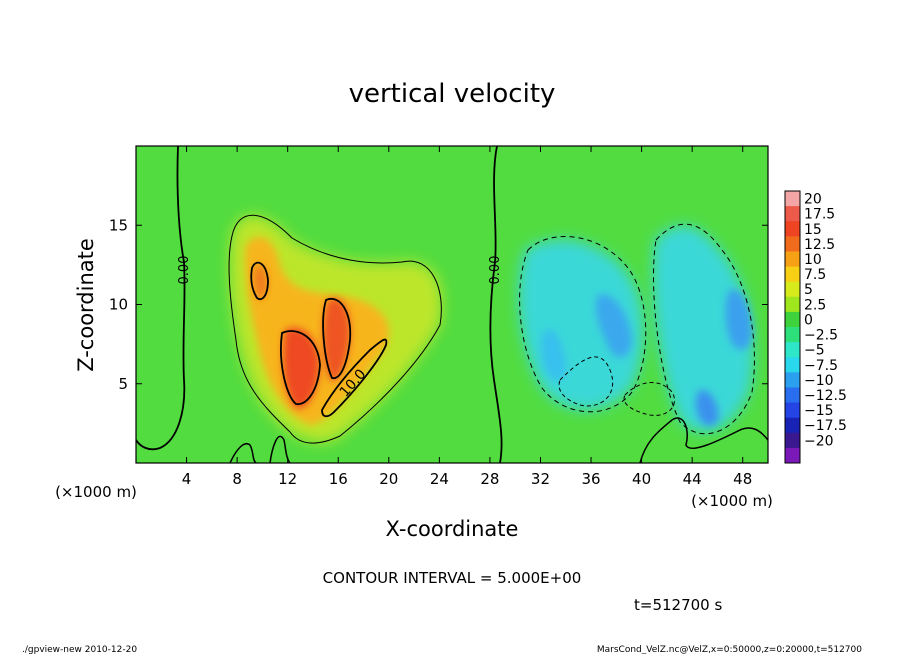  What do you see at coordinates (118, 225) in the screenshot?
I see `y-tick-label: 15` at bounding box center [118, 225].